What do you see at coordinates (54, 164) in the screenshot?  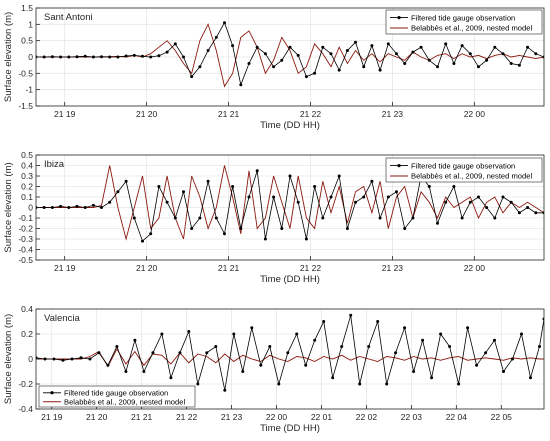 I see `station-label: Ibiza` at bounding box center [54, 164].